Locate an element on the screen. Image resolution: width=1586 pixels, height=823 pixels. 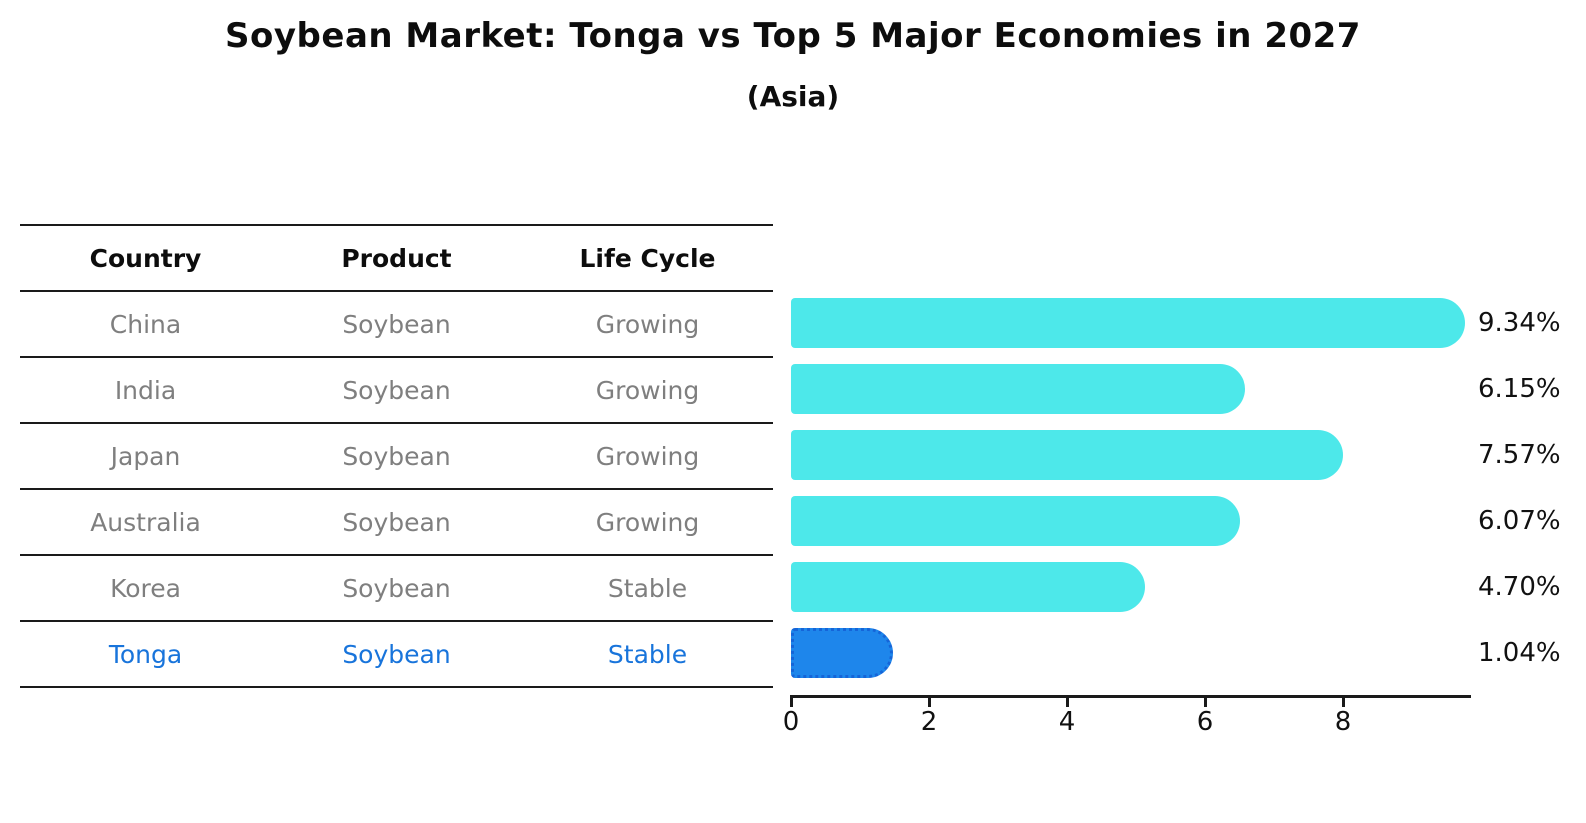
table-row: India Soybean Growing is located at coordinates (396, 391).